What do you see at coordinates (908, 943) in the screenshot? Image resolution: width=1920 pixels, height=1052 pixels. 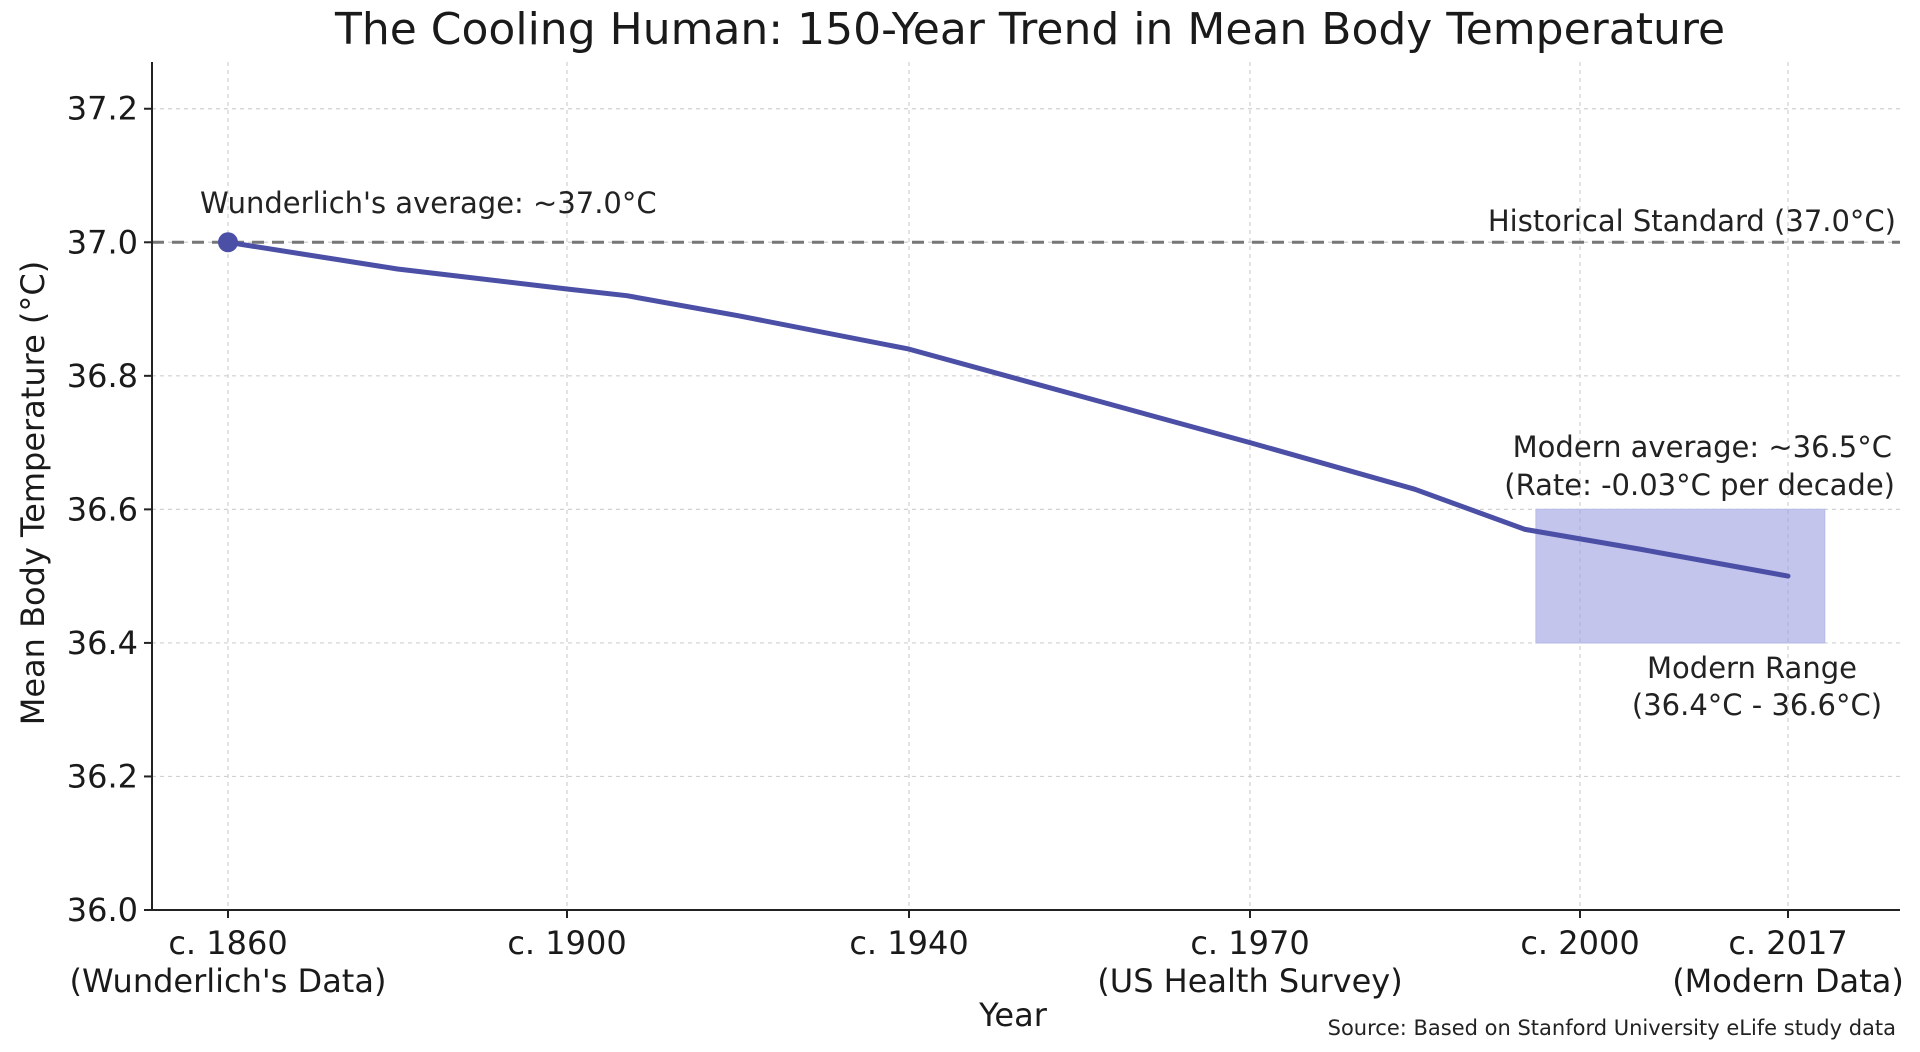 I see `x-tick-label: c. 1940` at bounding box center [908, 943].